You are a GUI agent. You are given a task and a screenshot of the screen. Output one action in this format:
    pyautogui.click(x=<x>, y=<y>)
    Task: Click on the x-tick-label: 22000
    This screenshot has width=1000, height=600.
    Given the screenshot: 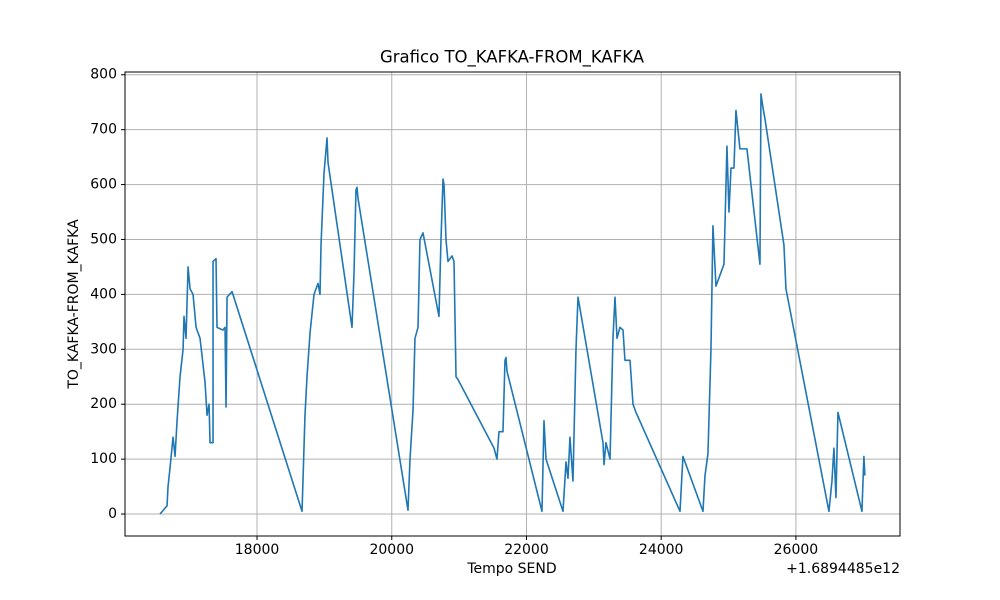 What is the action you would take?
    pyautogui.click(x=526, y=550)
    